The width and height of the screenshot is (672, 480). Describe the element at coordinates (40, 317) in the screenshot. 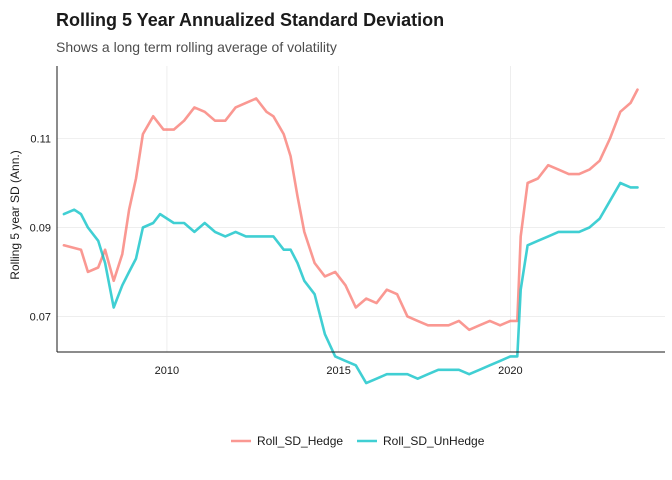

I see `y-tick-label: 0.07` at that location.